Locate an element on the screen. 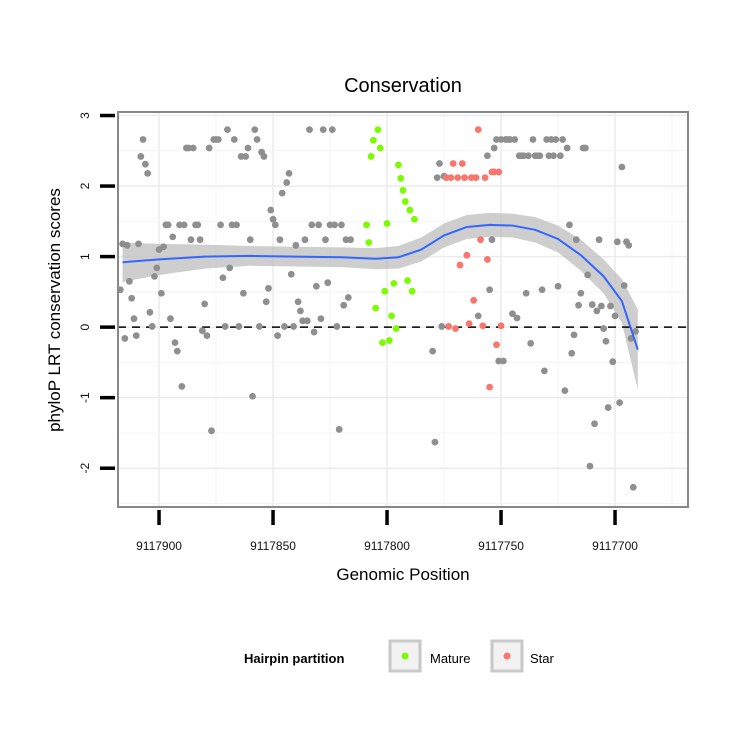 Image resolution: width=750 pixels, height=750 pixels. legend-title: Hairpin partition is located at coordinates (294, 658).